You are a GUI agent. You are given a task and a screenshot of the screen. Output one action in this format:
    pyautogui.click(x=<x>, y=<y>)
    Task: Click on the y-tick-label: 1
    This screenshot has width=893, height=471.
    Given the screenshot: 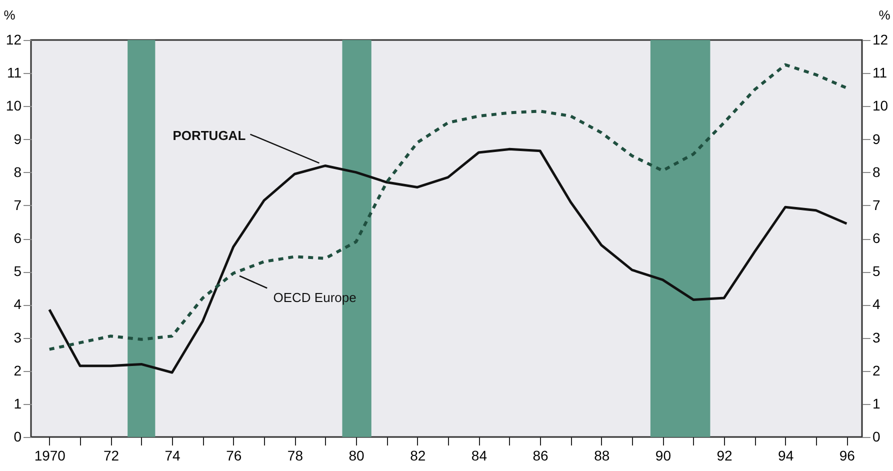 What is the action you would take?
    pyautogui.click(x=18, y=403)
    